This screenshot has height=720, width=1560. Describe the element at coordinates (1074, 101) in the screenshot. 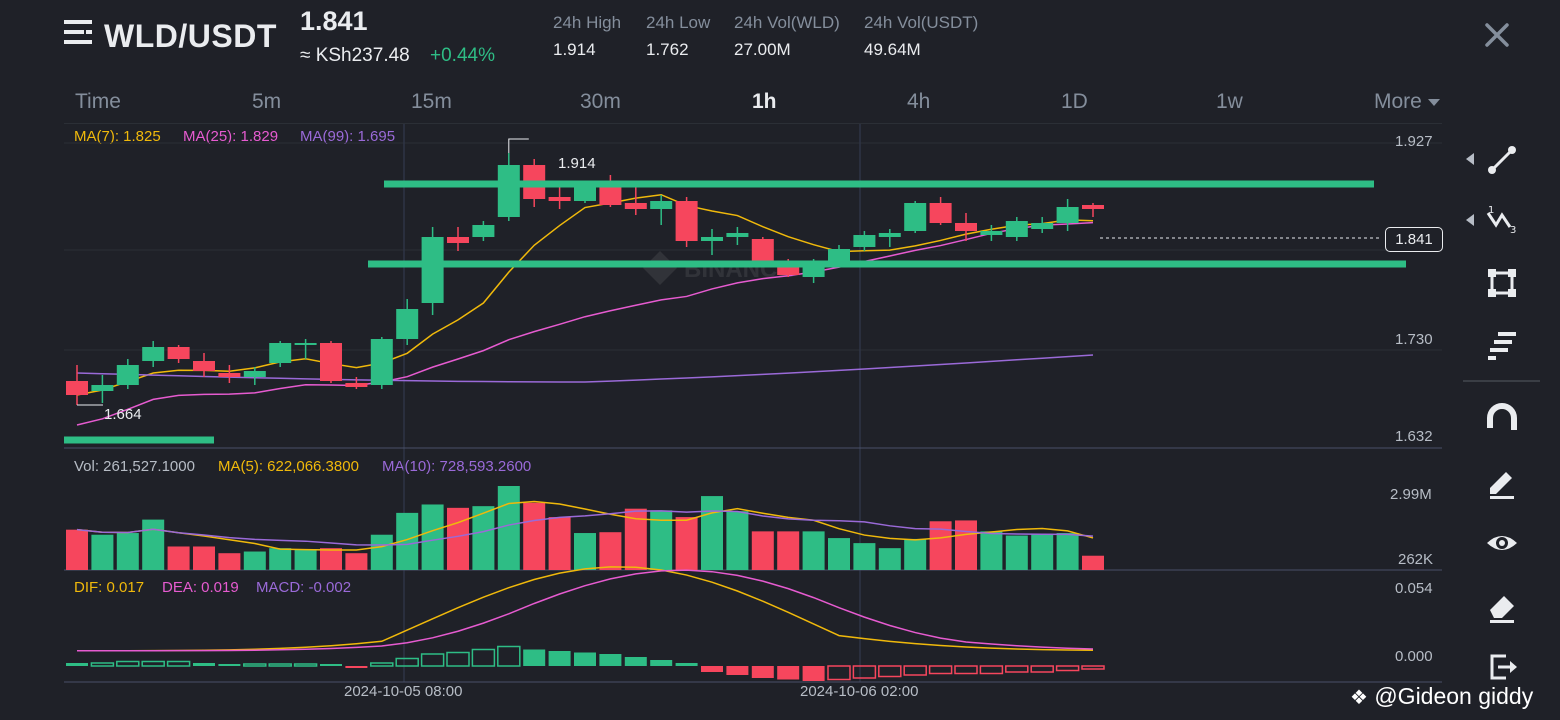

I see `tab-1d: 1D` at that location.